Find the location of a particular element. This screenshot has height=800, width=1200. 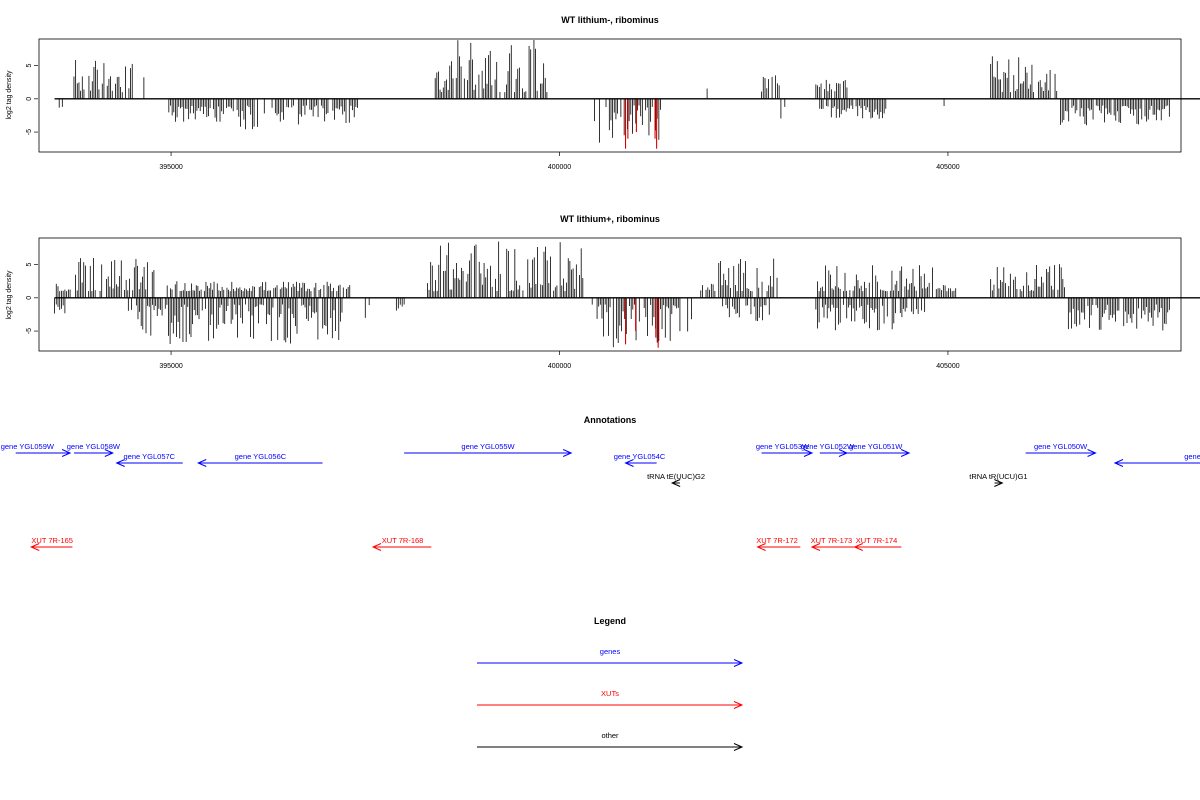

legend-items: genes XUTs other is located at coordinates (610, 699).